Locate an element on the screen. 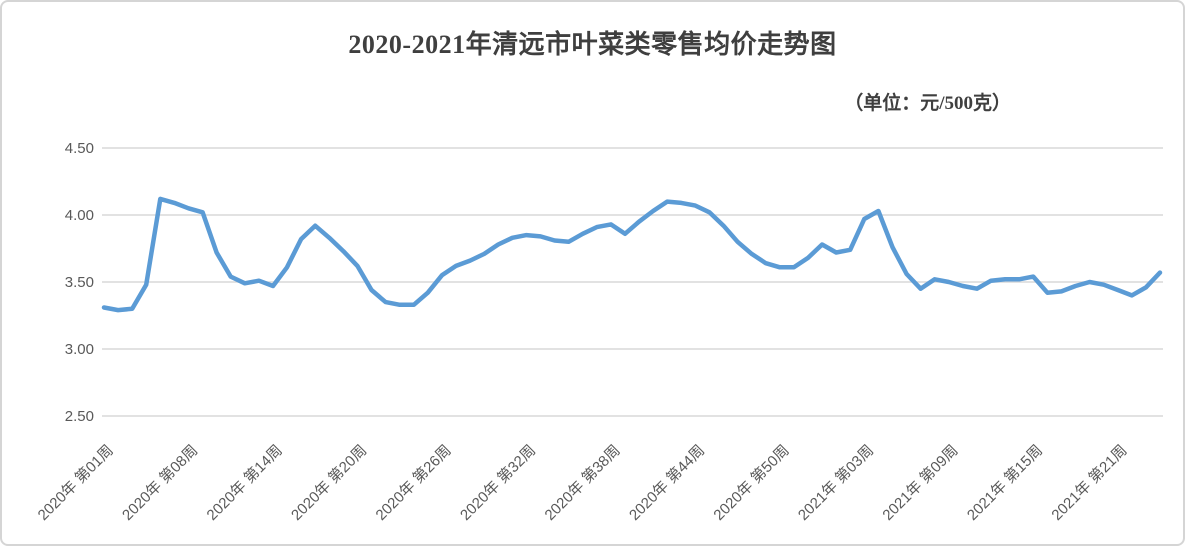 The width and height of the screenshot is (1185, 546). x-axis-tick-label: 2020年 第44周 is located at coordinates (666, 482).